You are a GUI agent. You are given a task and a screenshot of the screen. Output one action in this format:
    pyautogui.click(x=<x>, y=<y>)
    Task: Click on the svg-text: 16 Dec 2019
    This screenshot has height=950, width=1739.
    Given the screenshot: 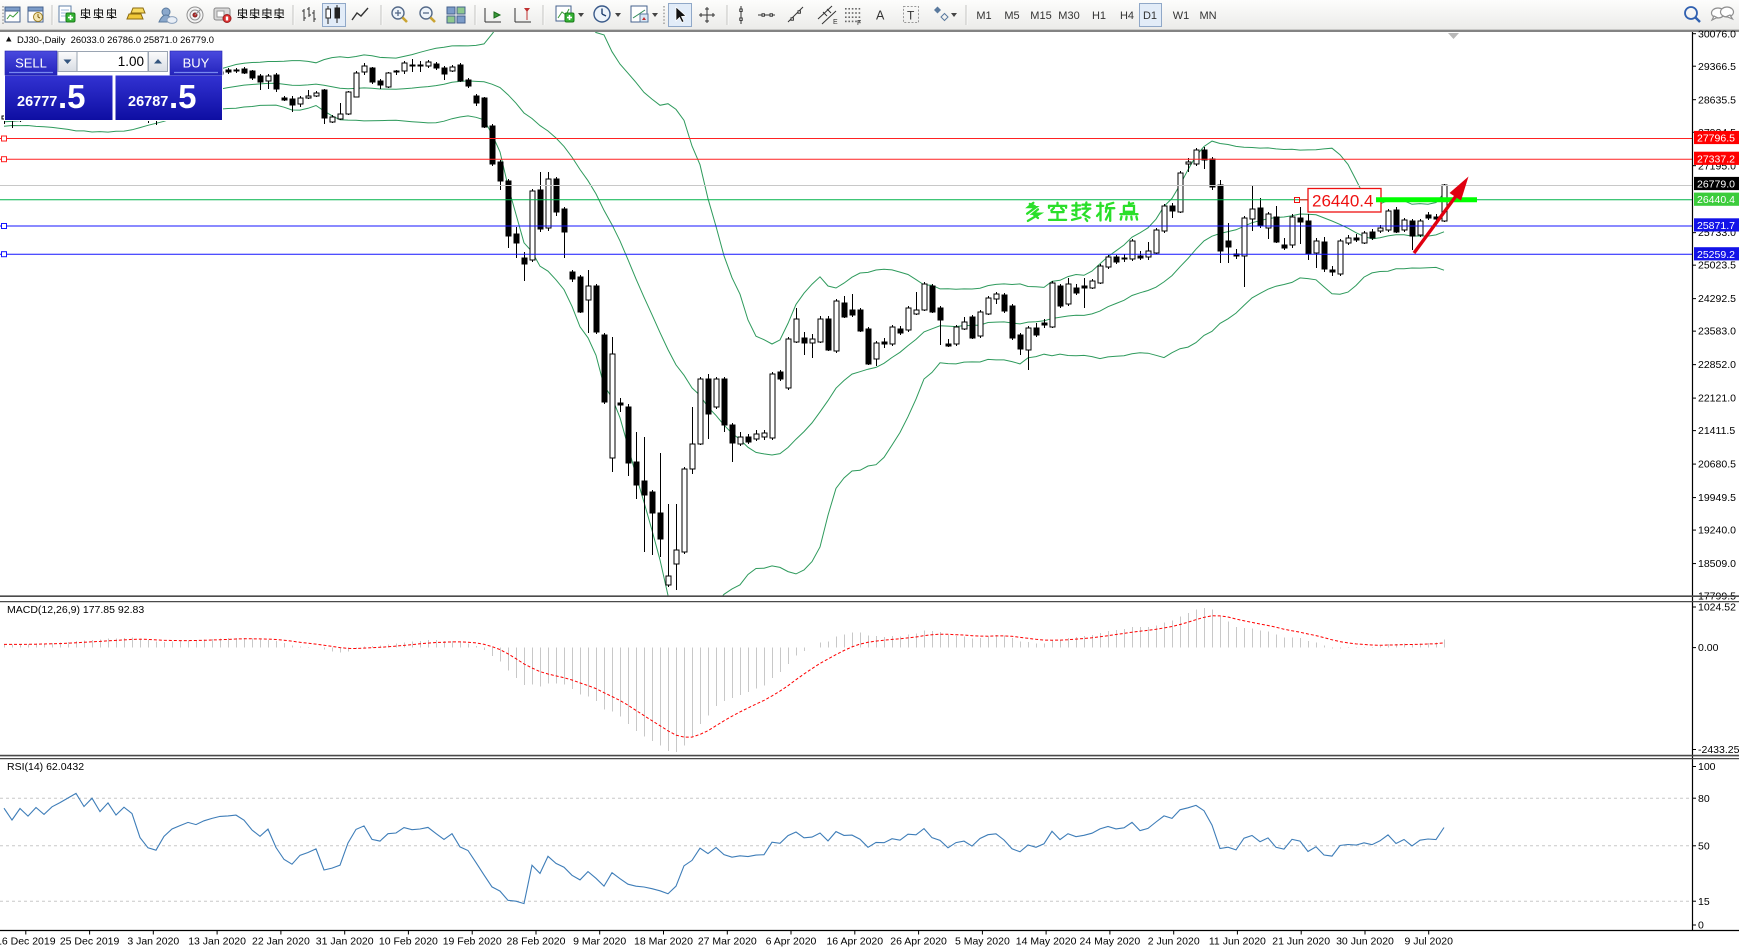 What is the action you would take?
    pyautogui.click(x=28, y=942)
    